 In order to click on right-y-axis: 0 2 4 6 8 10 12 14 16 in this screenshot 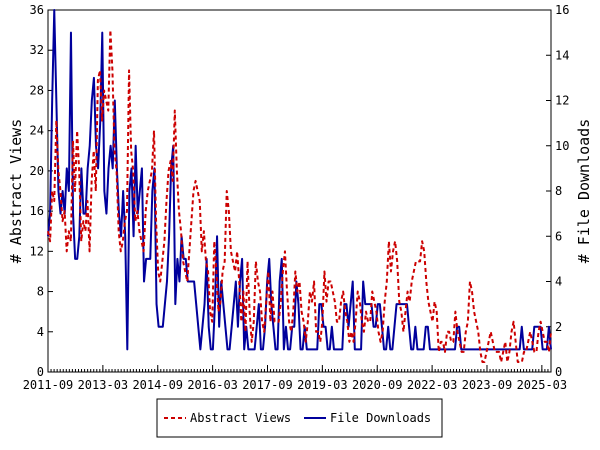, I will do `click(557, 191)`.